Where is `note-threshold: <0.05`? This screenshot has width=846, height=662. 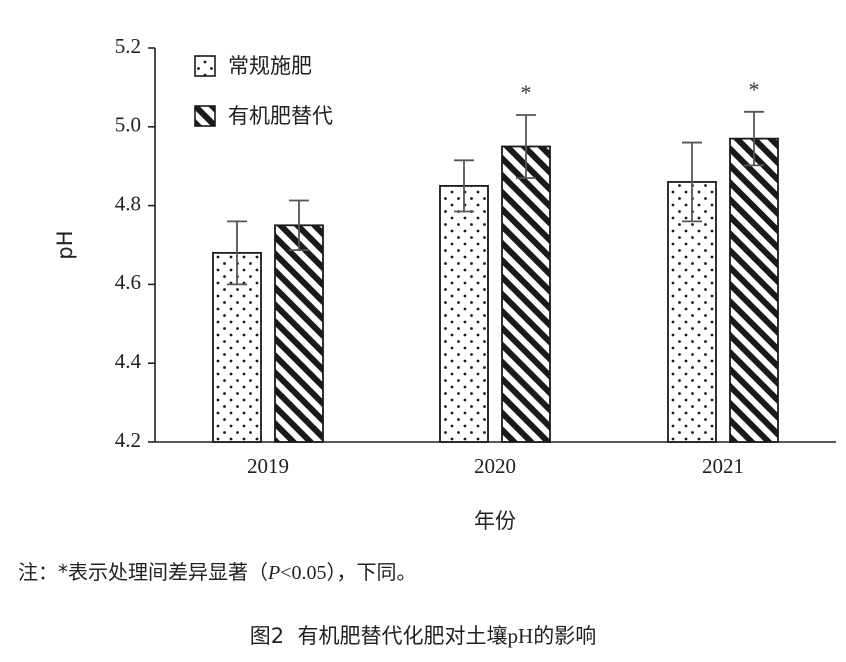
note-threshold: <0.05 is located at coordinates (303, 573).